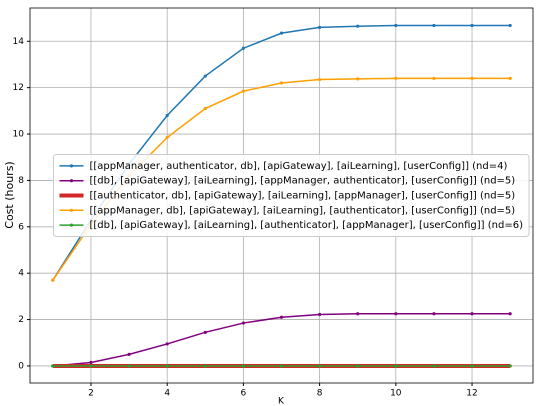 The image size is (550, 406). I want to click on x-tick-label: 6, so click(244, 394).